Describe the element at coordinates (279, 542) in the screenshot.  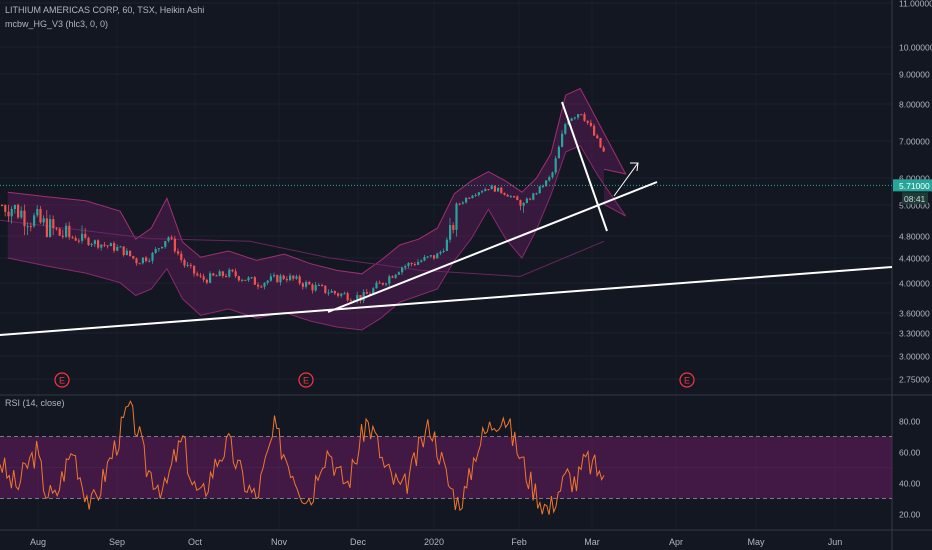
I see `time-tick-label: Nov` at that location.